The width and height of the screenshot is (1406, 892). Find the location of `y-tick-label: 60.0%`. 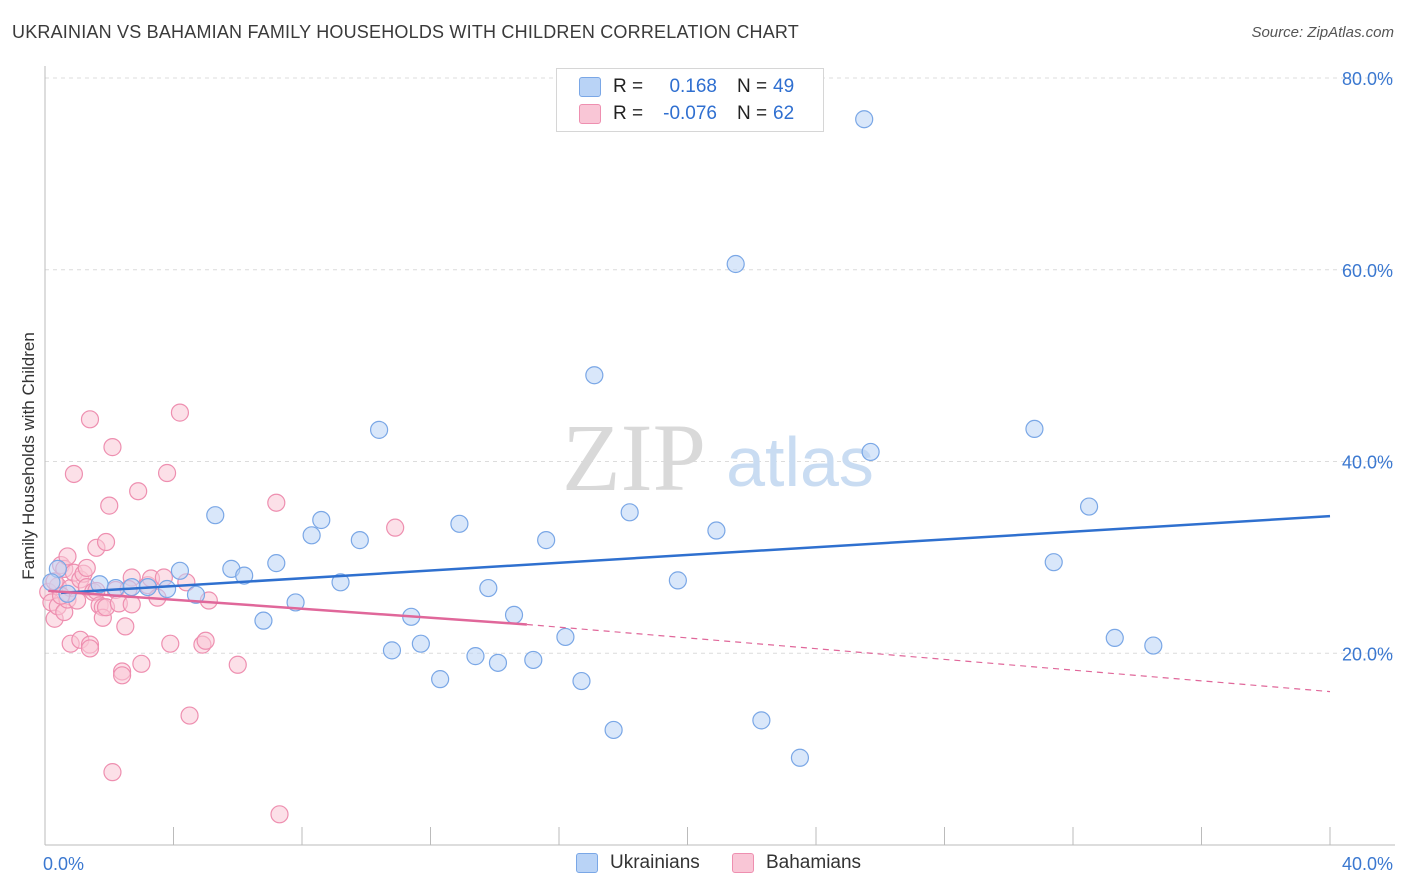

y-tick-label: 60.0% is located at coordinates (1367, 271).